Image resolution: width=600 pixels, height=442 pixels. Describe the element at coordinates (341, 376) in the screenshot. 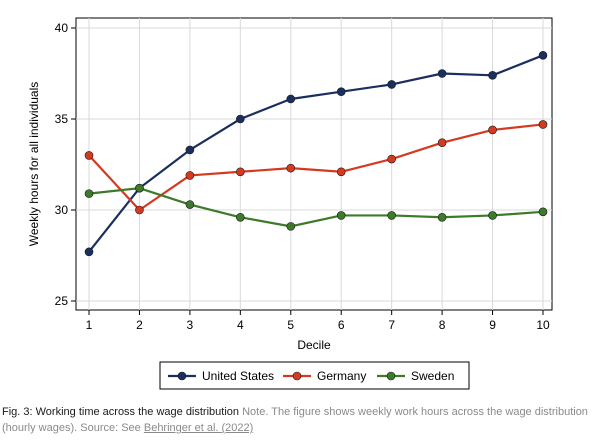

I see `legend-label-germany: Germany` at that location.